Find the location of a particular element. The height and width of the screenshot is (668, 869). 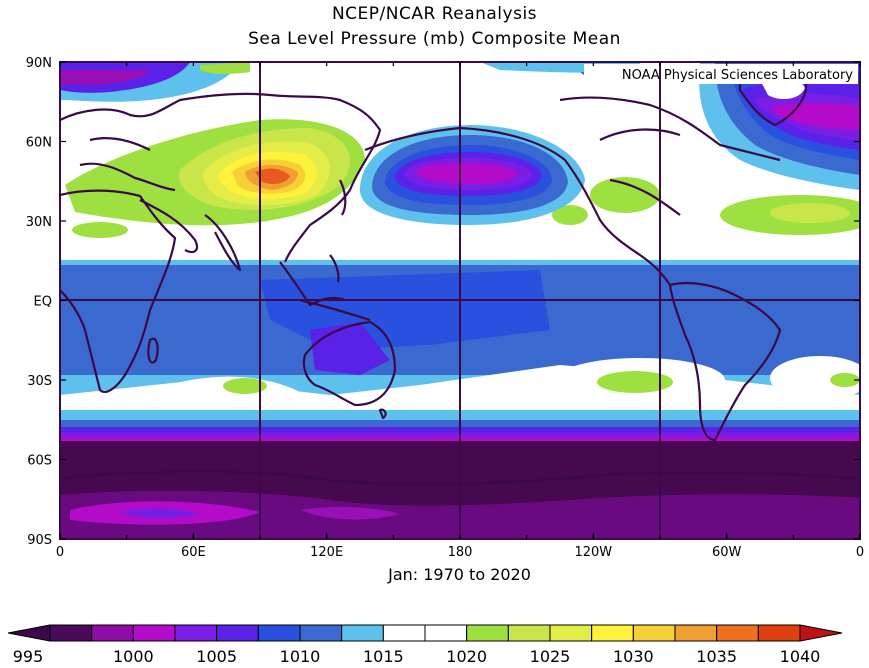

lon-label: 180 is located at coordinates (460, 552).